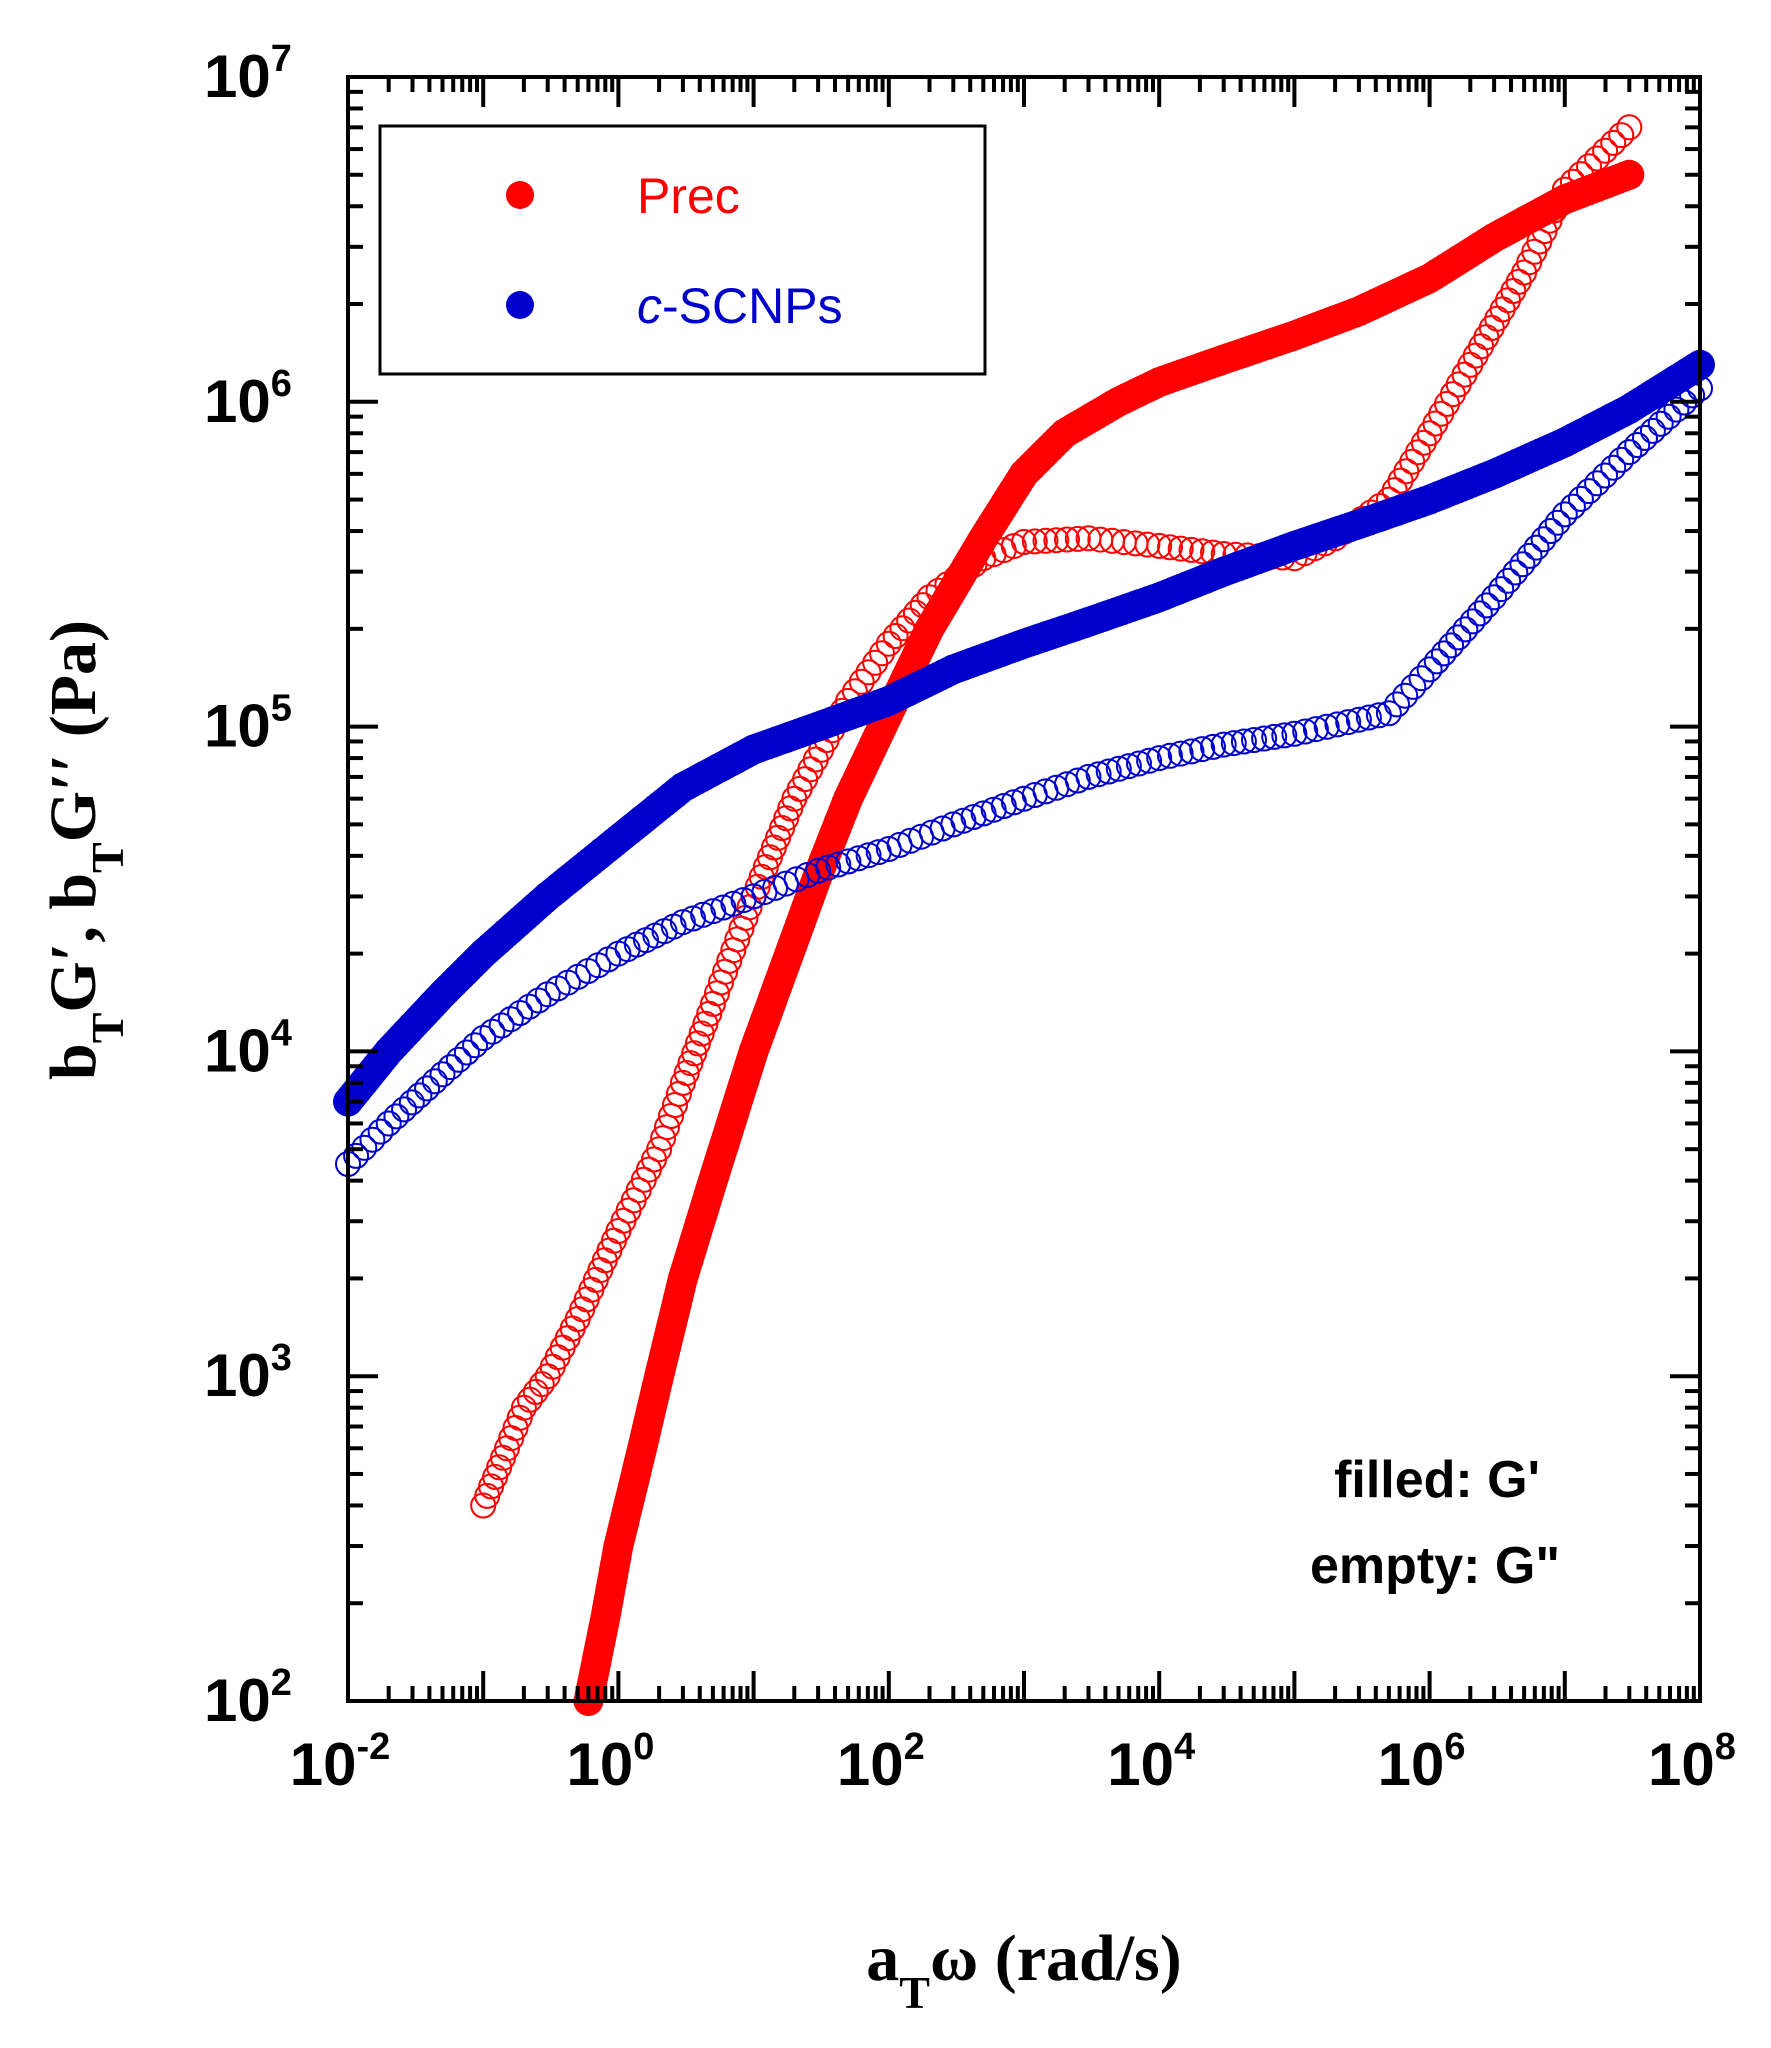  Describe the element at coordinates (1437, 1480) in the screenshot. I see `annotation-filled: filled: G'` at that location.